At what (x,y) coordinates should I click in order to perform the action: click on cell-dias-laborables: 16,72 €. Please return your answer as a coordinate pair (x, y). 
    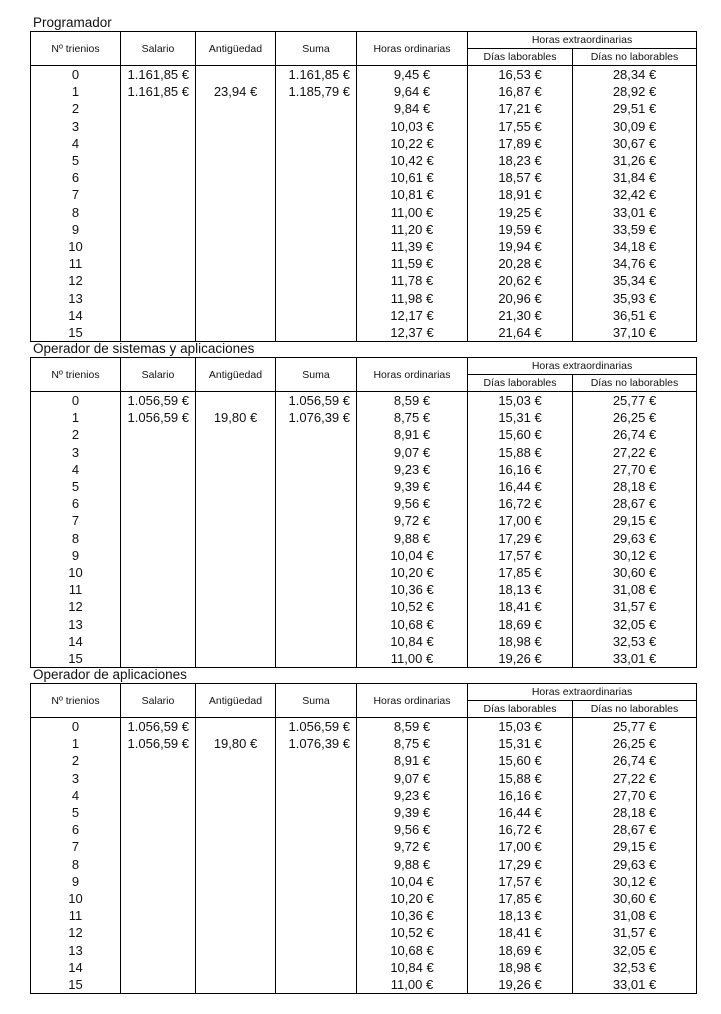
    Looking at the image, I should click on (520, 830).